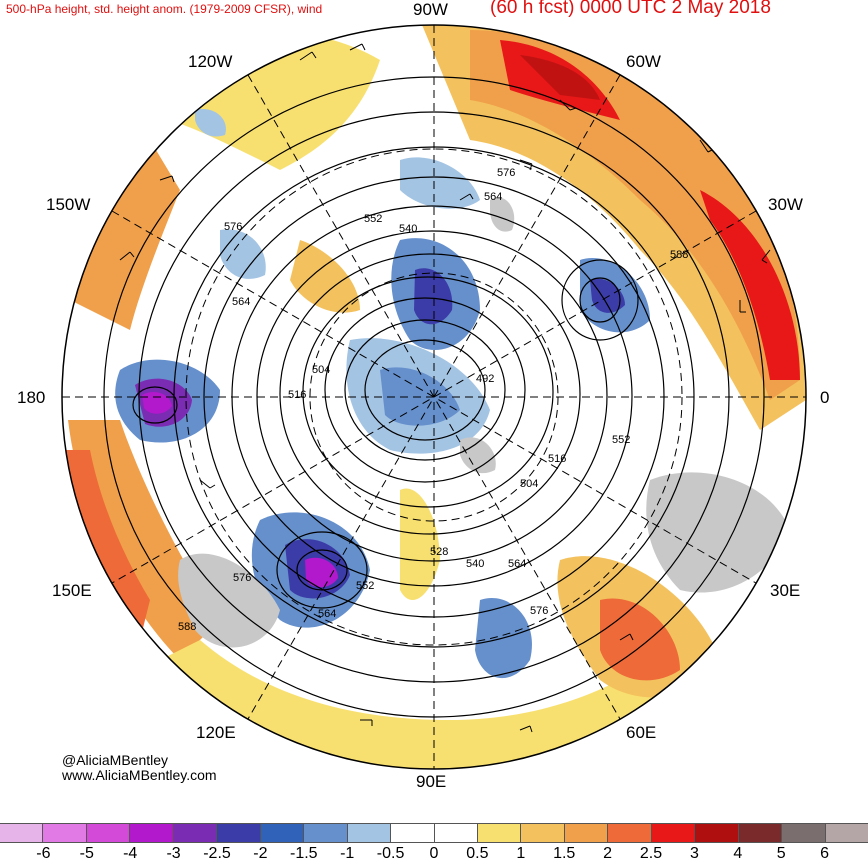 The image size is (868, 865). Describe the element at coordinates (139, 775) in the screenshot. I see `author-website: www.AliciaMBentley.com` at that location.